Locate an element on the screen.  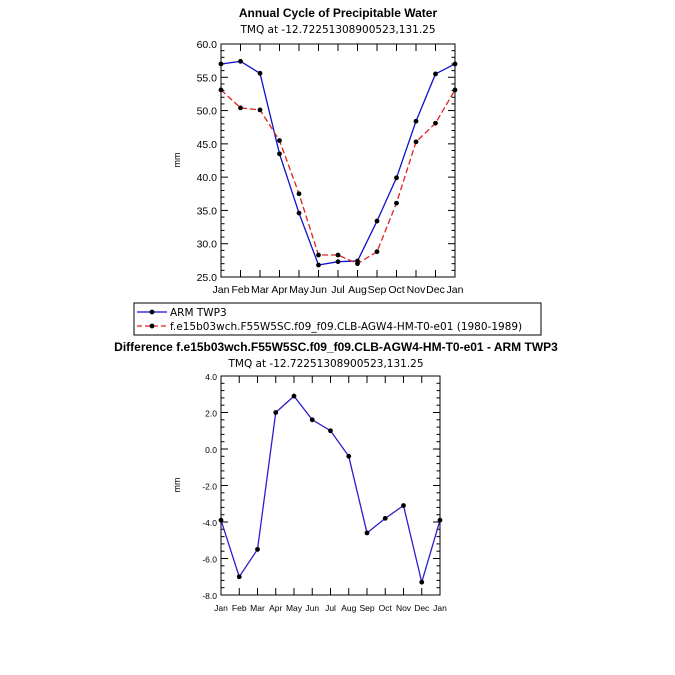
legend-box is located at coordinates (337, 319).